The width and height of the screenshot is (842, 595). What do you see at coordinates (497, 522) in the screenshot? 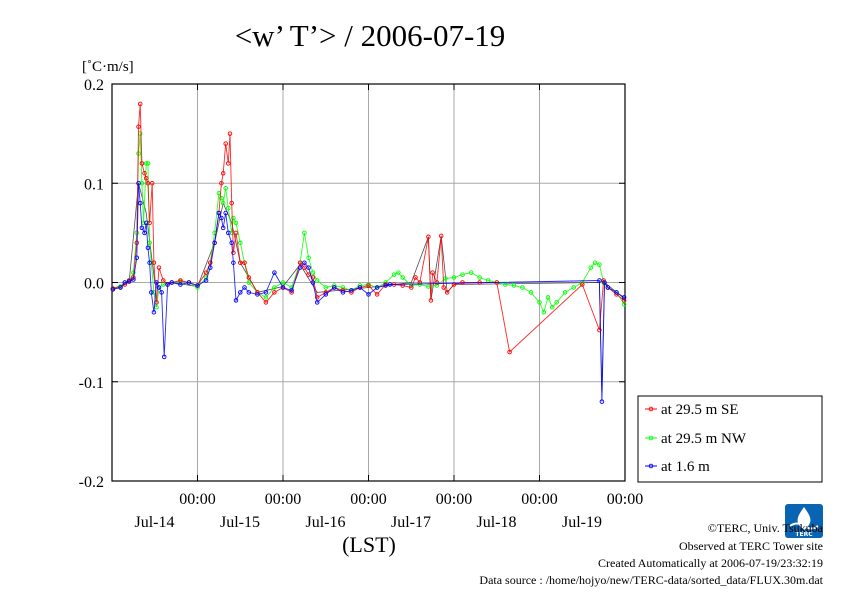
I see `x-tick-date-4: Jul-18` at bounding box center [497, 522].